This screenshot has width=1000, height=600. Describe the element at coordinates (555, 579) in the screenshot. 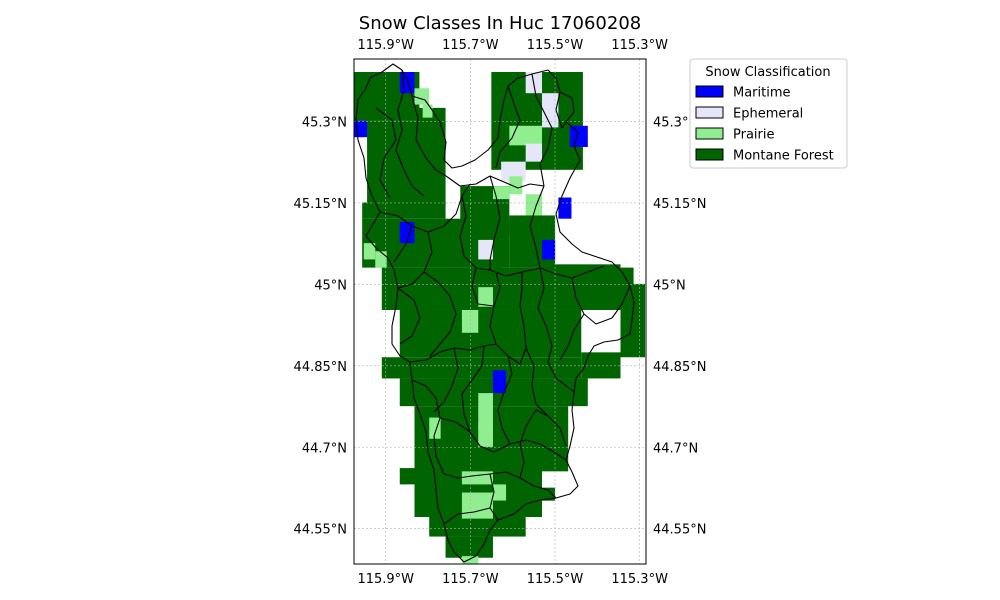

I see `x-tick-label: 115.5°W` at that location.